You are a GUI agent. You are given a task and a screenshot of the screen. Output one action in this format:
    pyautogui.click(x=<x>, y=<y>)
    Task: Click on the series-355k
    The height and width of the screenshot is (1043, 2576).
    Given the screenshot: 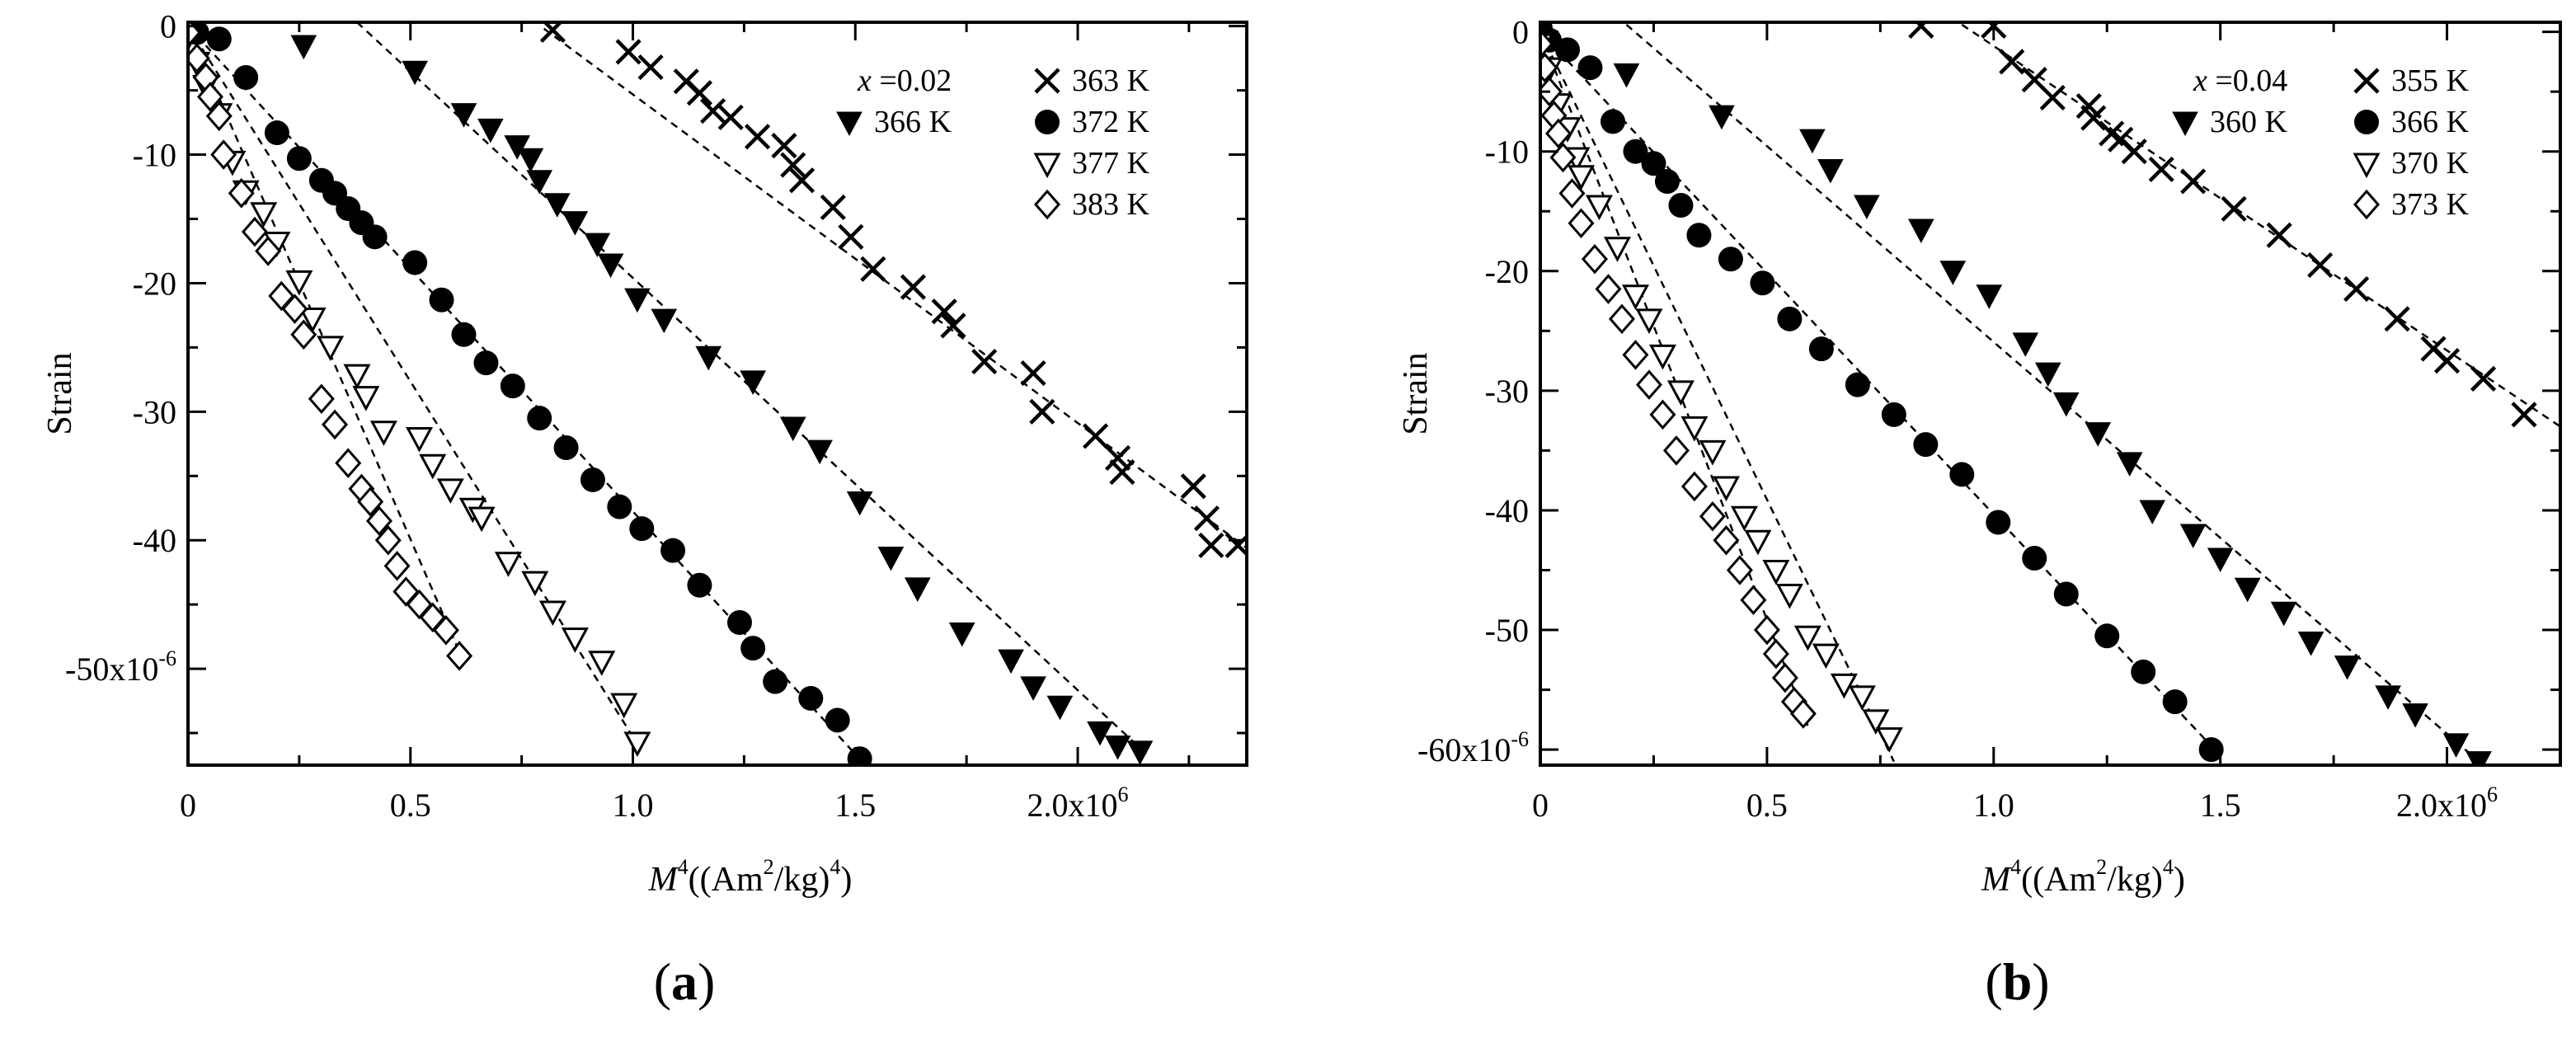 What is the action you would take?
    pyautogui.click(x=2222, y=225)
    